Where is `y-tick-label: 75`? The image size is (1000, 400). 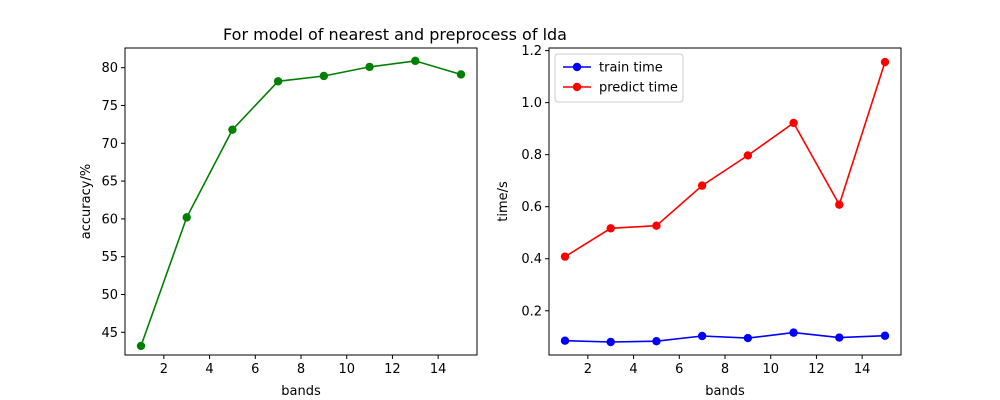 y-tick-label: 75 is located at coordinates (109, 106).